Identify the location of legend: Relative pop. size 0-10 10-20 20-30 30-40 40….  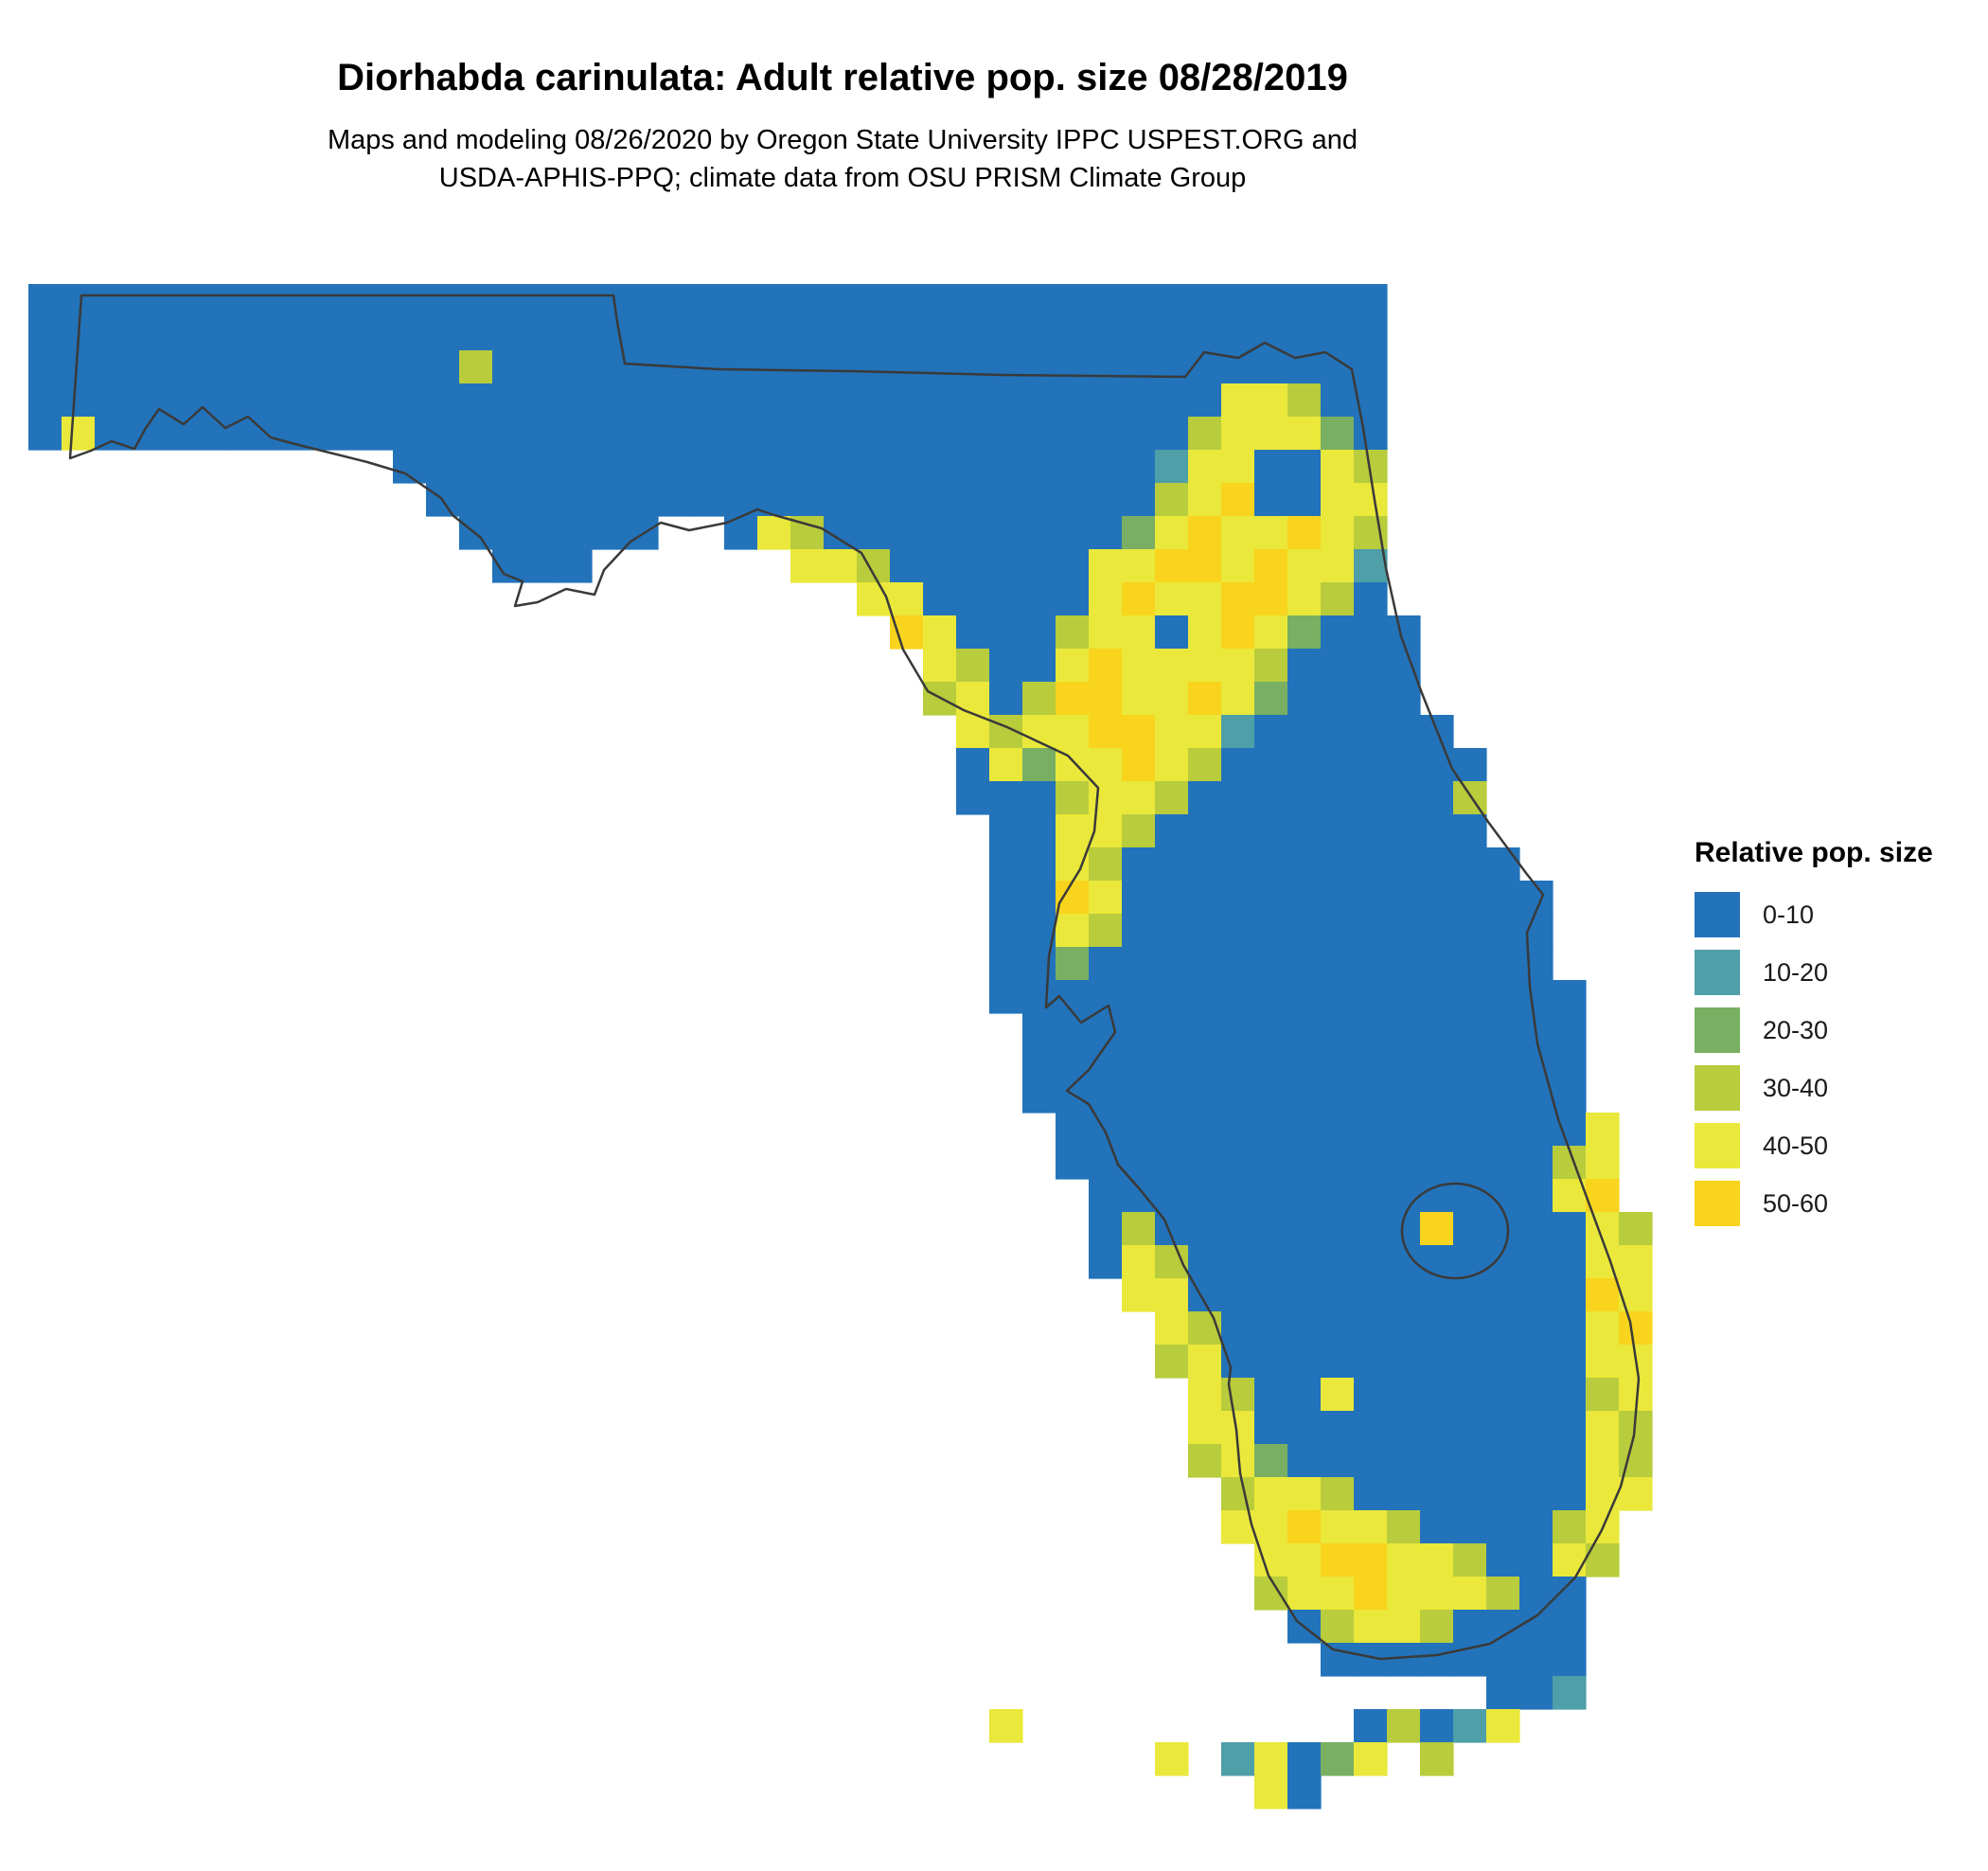
(1837, 1037).